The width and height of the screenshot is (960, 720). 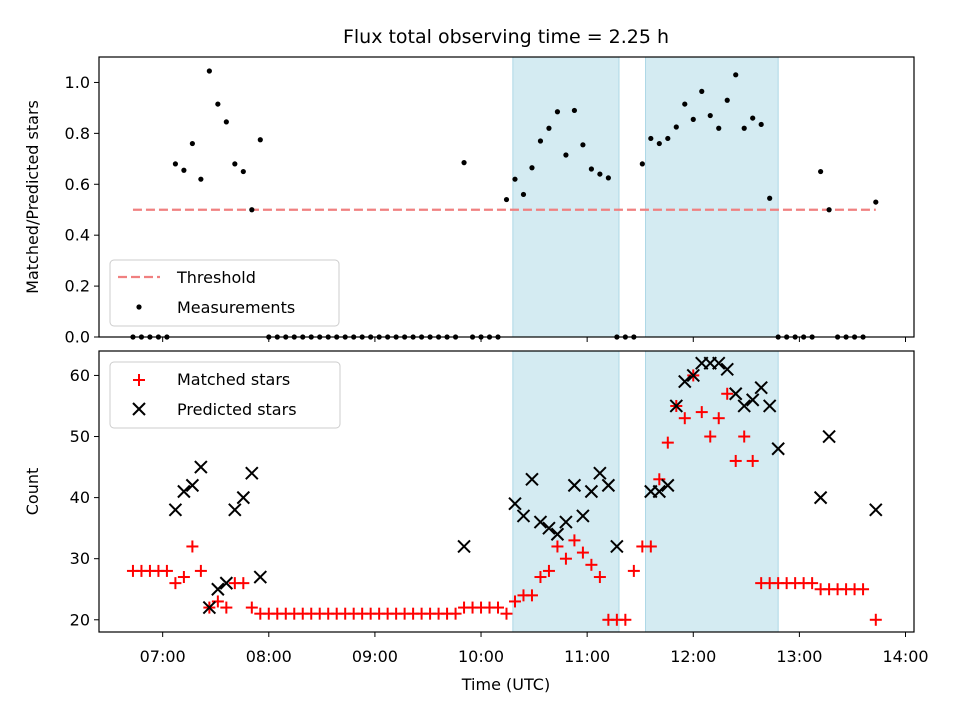 I want to click on x-tick-label: 14:00, so click(x=905, y=656).